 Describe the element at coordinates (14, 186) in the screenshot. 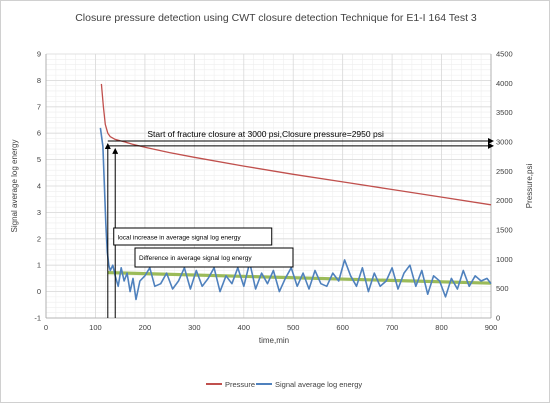

I see `y-axis-label: Signal average log energy` at that location.